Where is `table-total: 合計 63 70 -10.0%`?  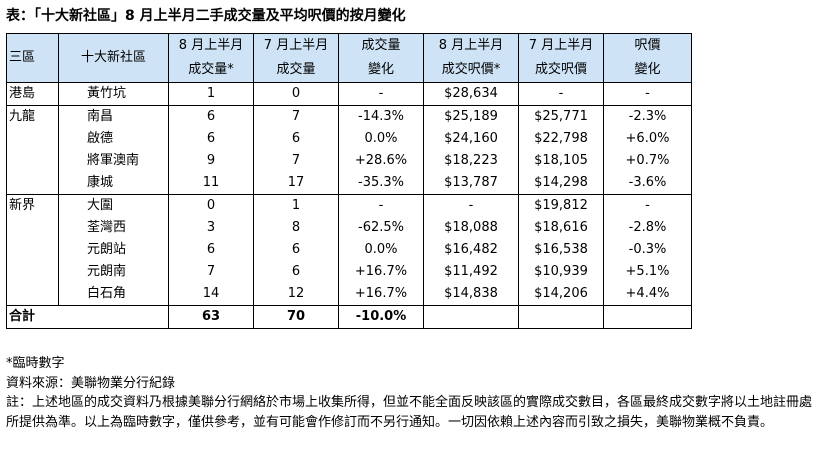
table-total: 合計 63 70 -10.0% is located at coordinates (349, 317).